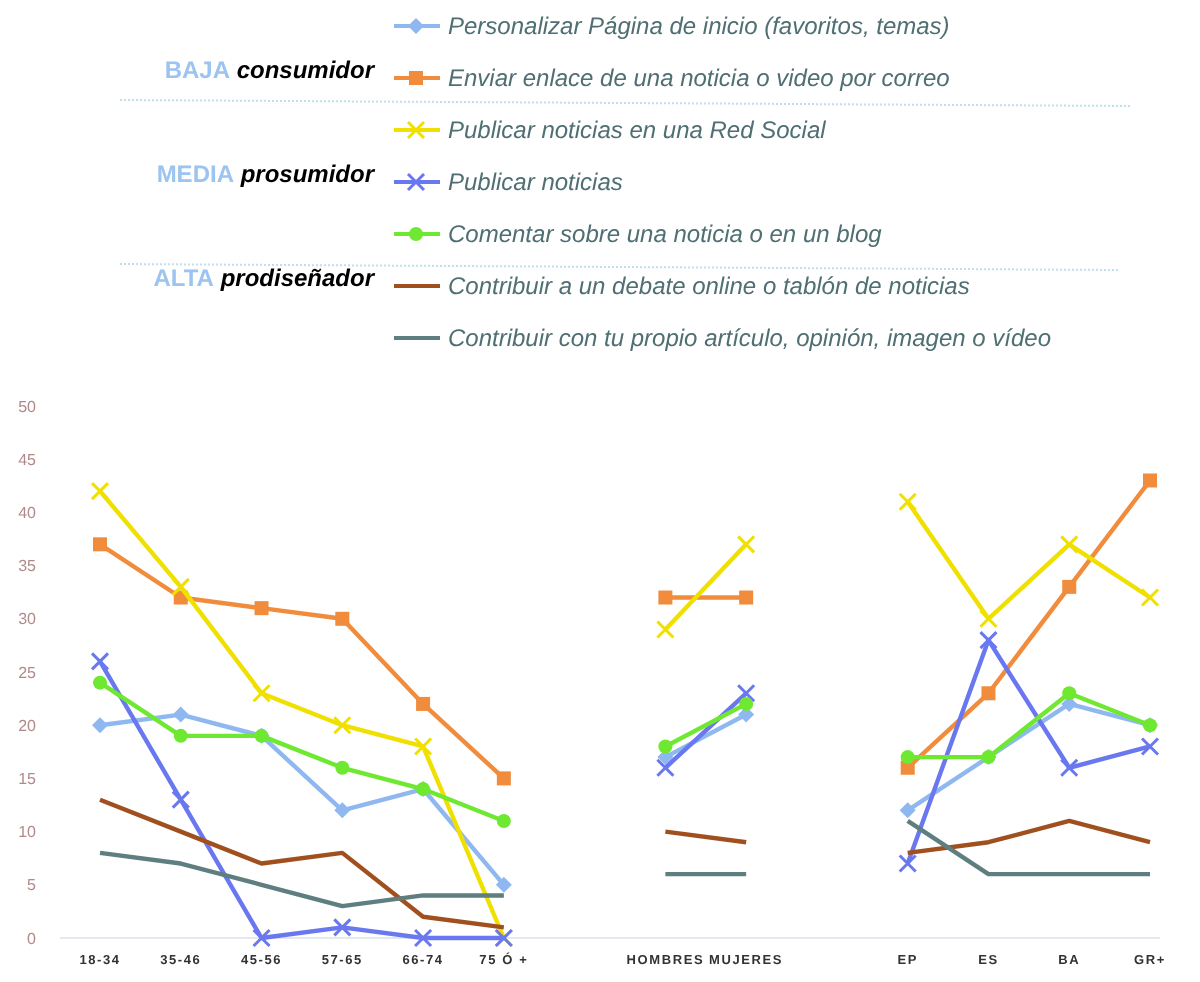 Image resolution: width=1200 pixels, height=982 pixels. What do you see at coordinates (28, 406) in the screenshot?
I see `y-tick-label: 50` at bounding box center [28, 406].